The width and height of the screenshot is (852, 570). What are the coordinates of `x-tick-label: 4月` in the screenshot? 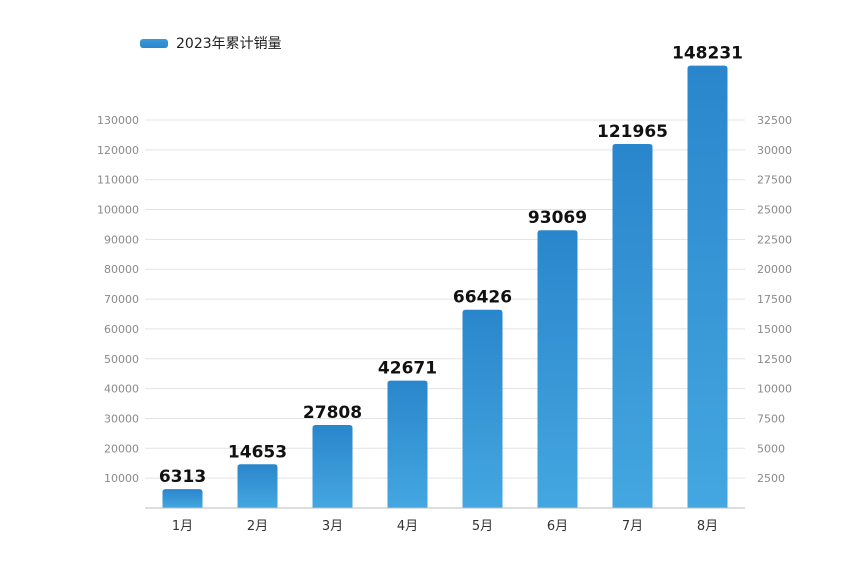 It's located at (407, 526).